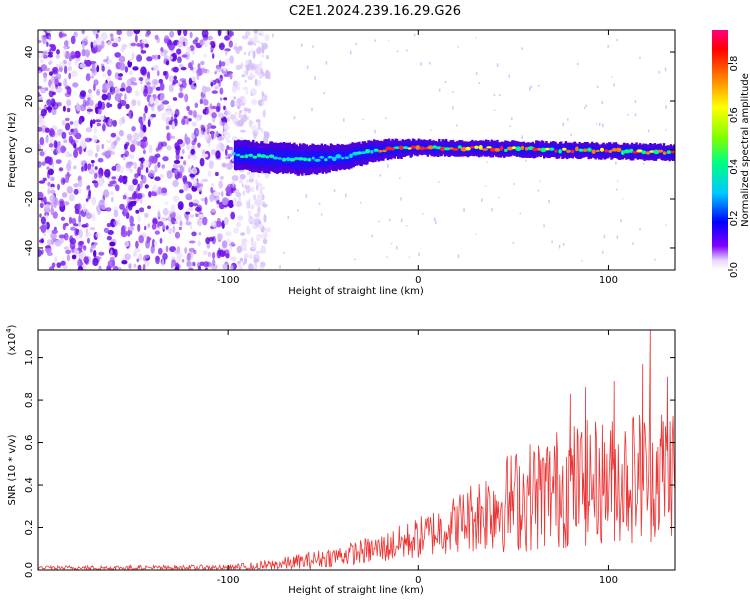 This screenshot has width=750, height=604. What do you see at coordinates (734, 167) in the screenshot?
I see `colorbar-tick-label: 0.4` at bounding box center [734, 167].